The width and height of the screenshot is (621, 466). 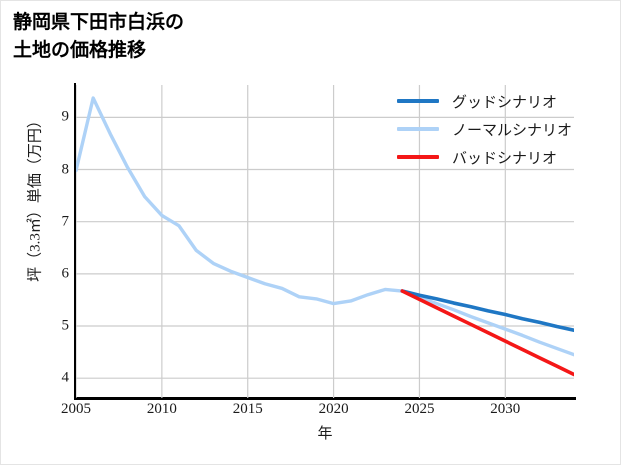 What do you see at coordinates (99, 36) in the screenshot?
I see `page-title: 静岡県下田市白浜の 土地の価格推移` at bounding box center [99, 36].